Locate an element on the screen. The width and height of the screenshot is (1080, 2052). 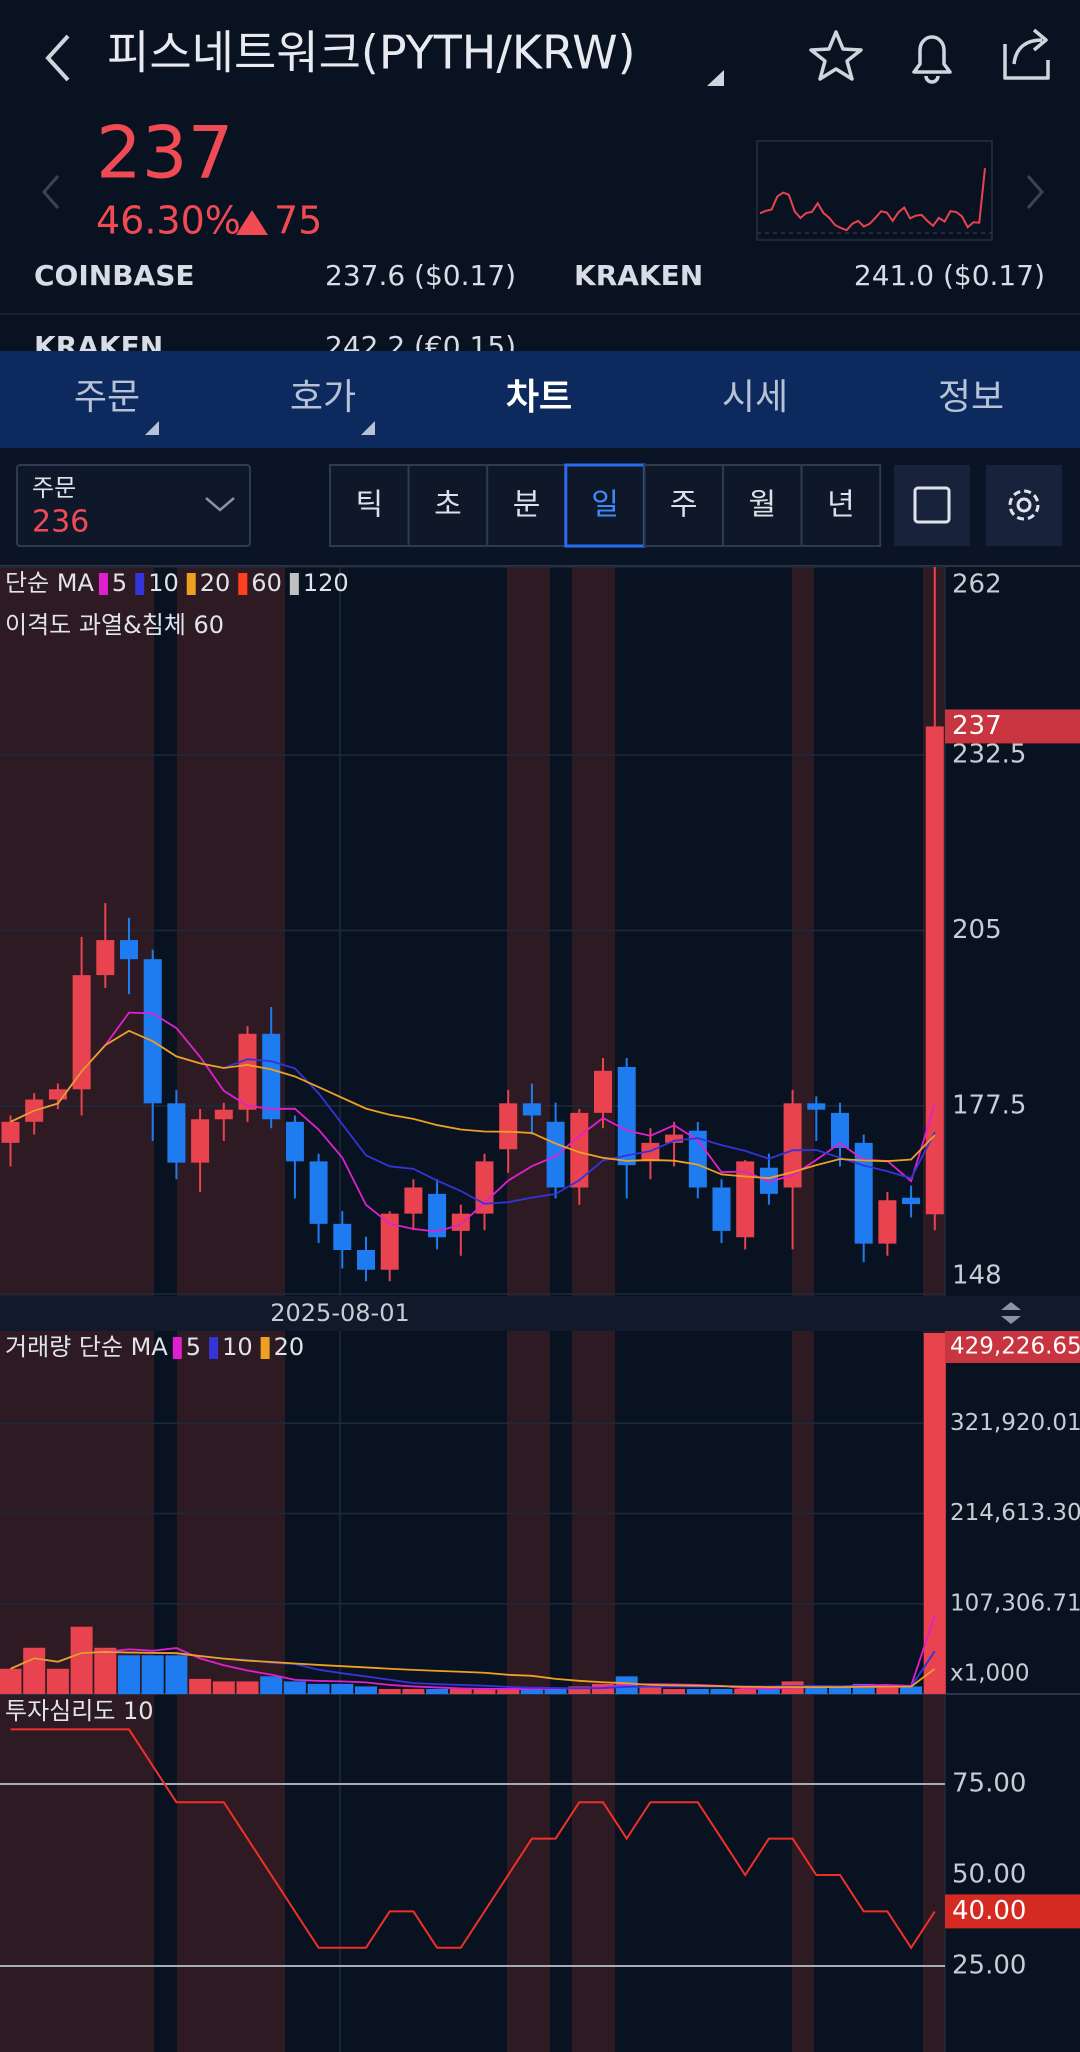
tab: 시세 is located at coordinates (755, 397).